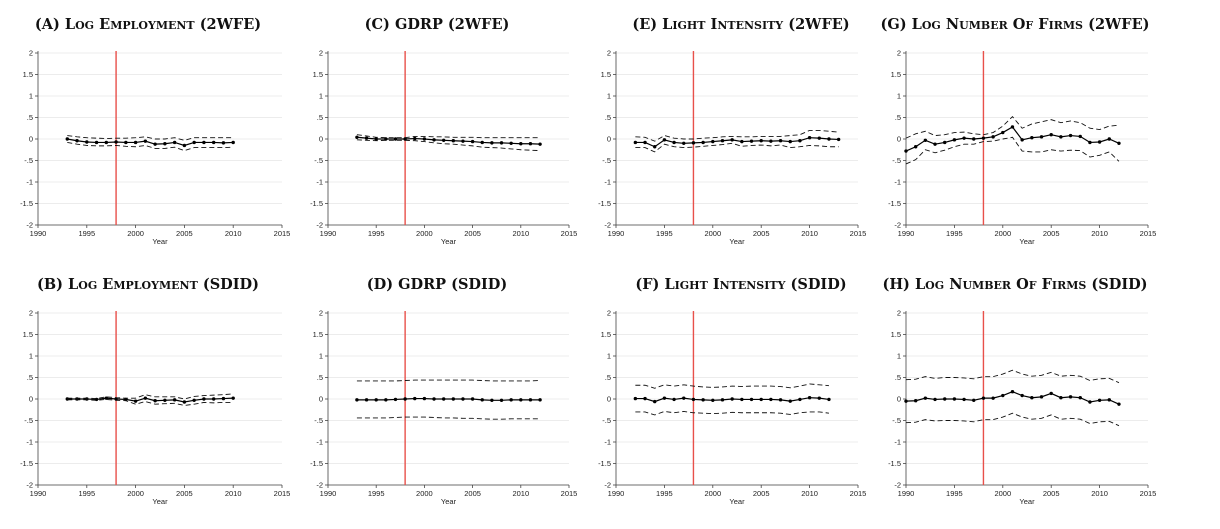 This screenshot has height=529, width=1220. Describe the element at coordinates (148, 284) in the screenshot. I see `panel-title: (B) LOG EMPLOYMENT (SDID)` at that location.